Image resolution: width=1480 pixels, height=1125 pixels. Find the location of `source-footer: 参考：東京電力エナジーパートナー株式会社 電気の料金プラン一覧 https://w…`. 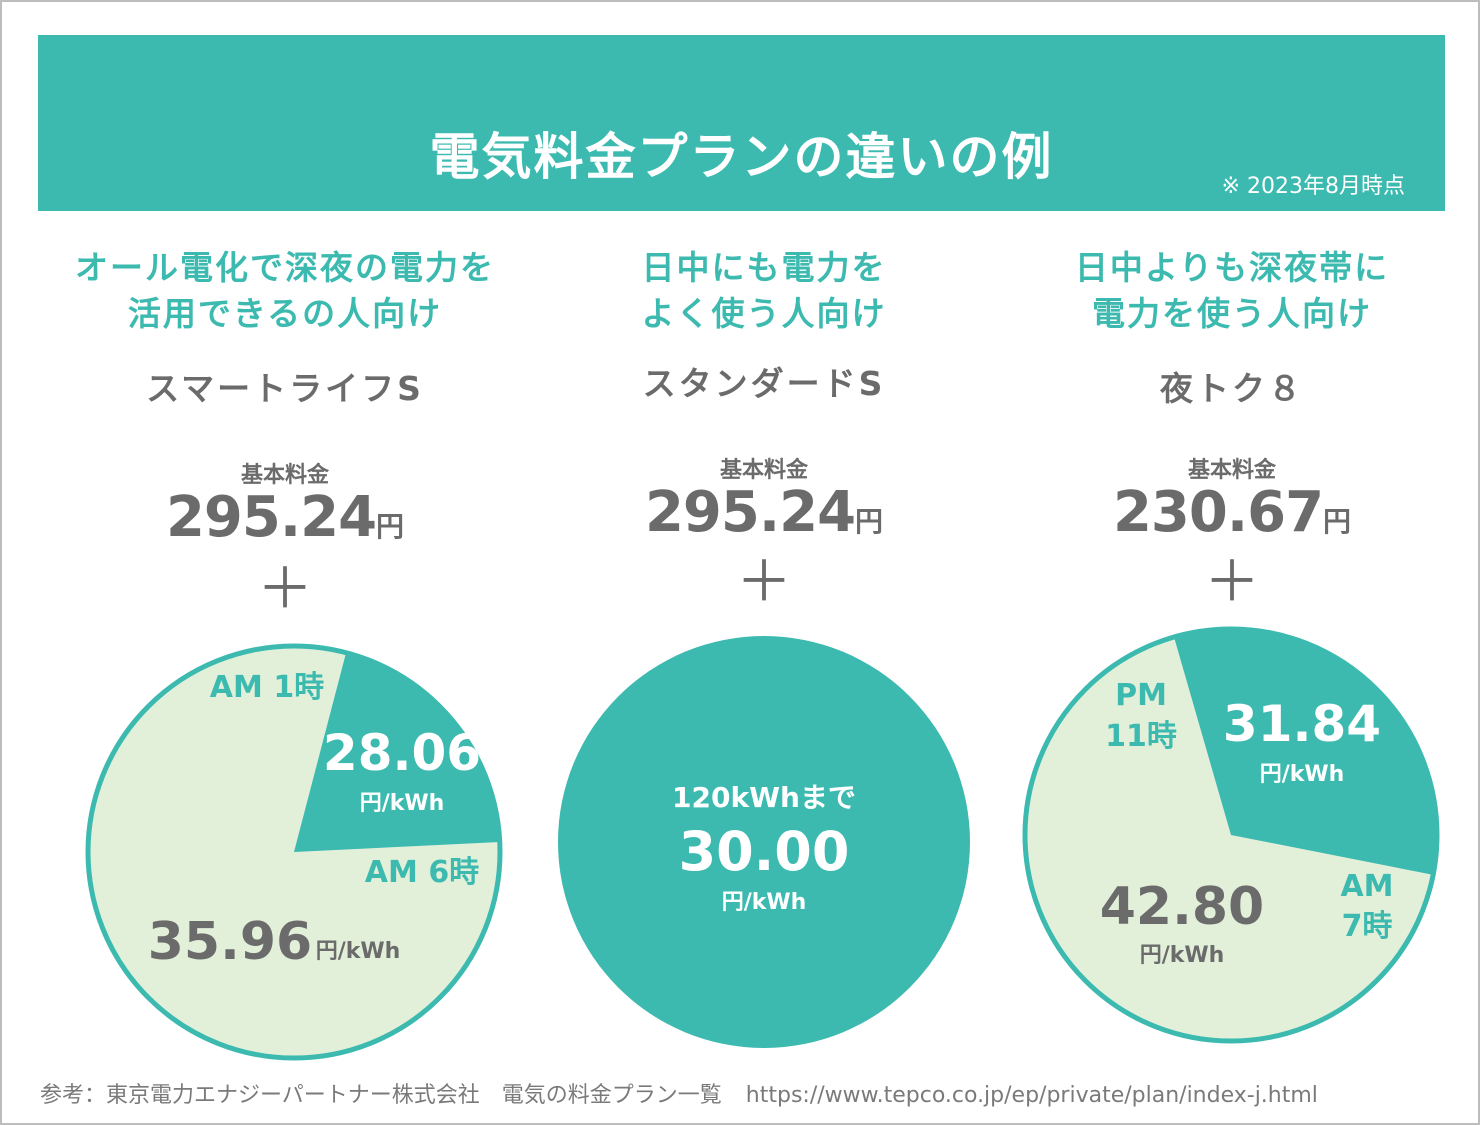

source-footer: 参考：東京電力エナジーパートナー株式会社 電気の料金プラン一覧 https://w… is located at coordinates (679, 1093).